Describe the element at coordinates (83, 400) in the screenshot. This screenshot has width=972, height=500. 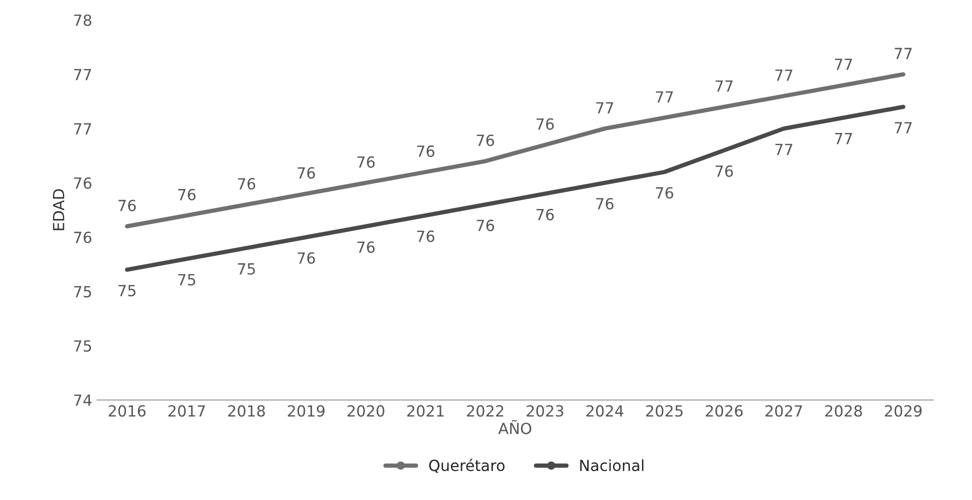
I see `y-tick-label: 74` at that location.